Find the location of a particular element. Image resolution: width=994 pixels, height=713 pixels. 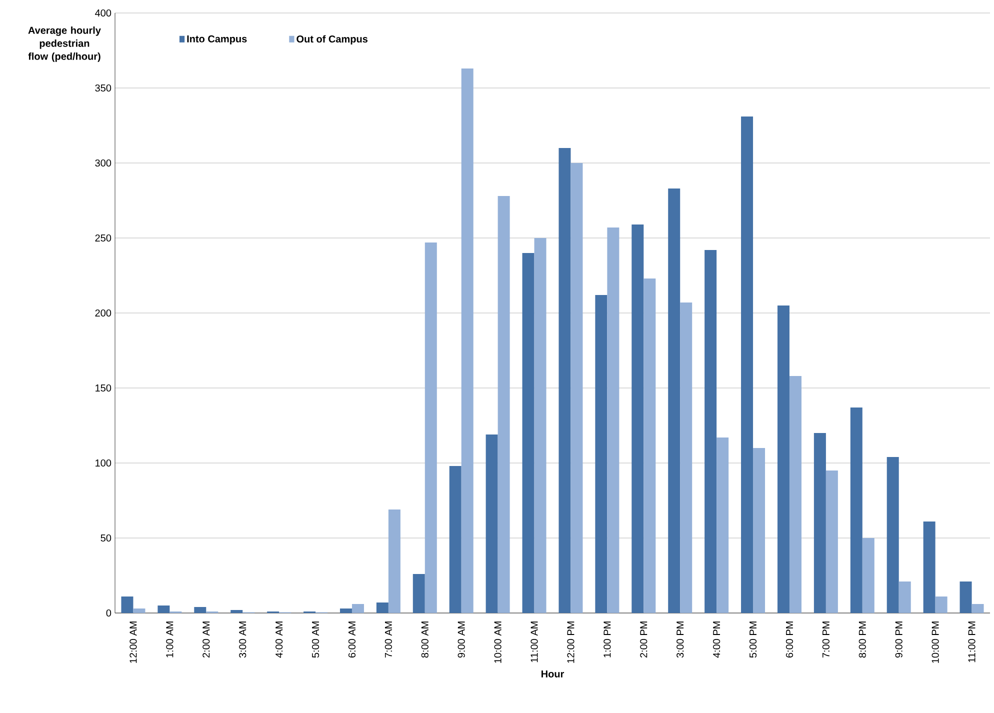

y-tick-label: 300 is located at coordinates (103, 163).